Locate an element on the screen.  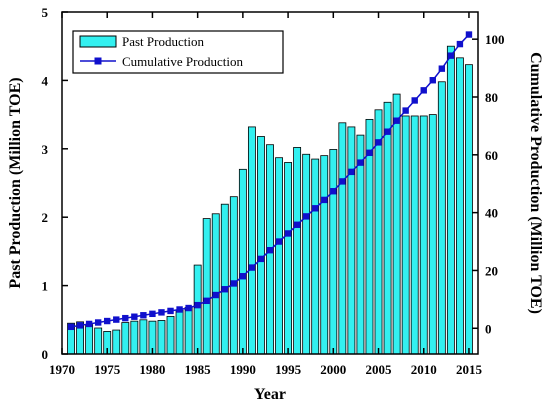
bar-1988 is located at coordinates (224, 279).